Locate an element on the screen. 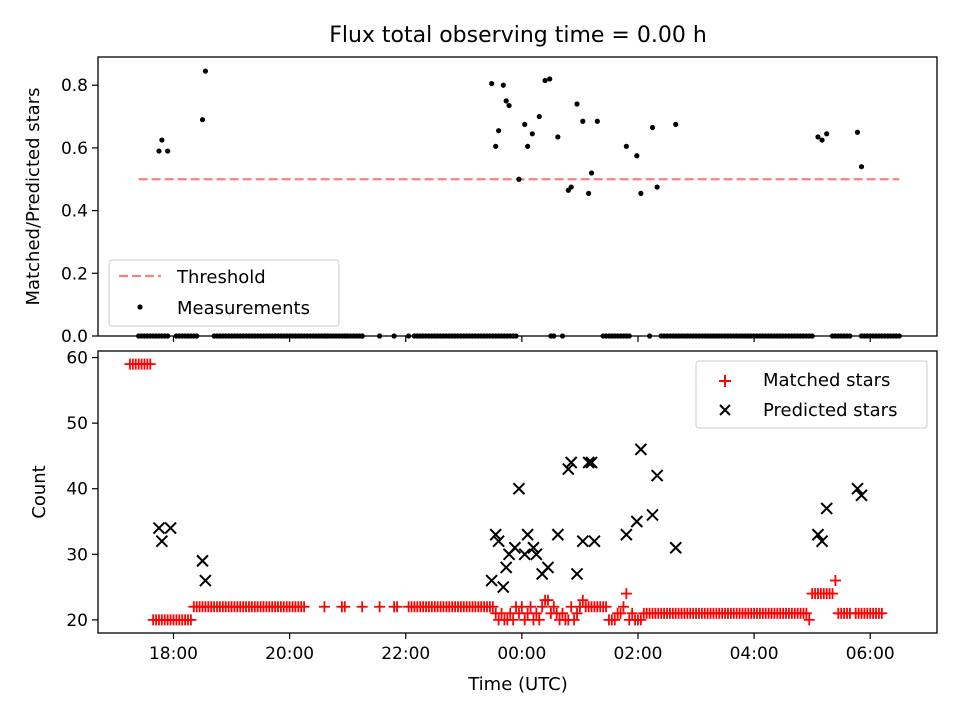 This screenshot has width=960, height=720. x-tick-label: 00:00 is located at coordinates (521, 654).